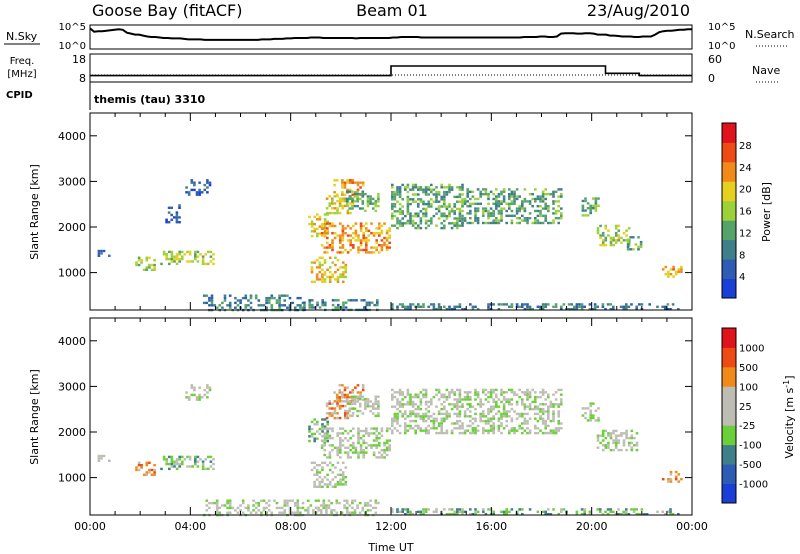 Image resolution: width=800 pixels, height=554 pixels. I want to click on velocity-colorbar-label-sup: -1, so click(786, 384).